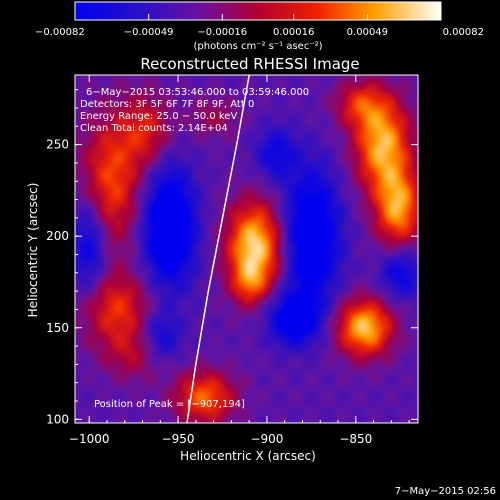 This screenshot has height=500, width=500. What do you see at coordinates (258, 11) in the screenshot?
I see `colorbar` at bounding box center [258, 11].